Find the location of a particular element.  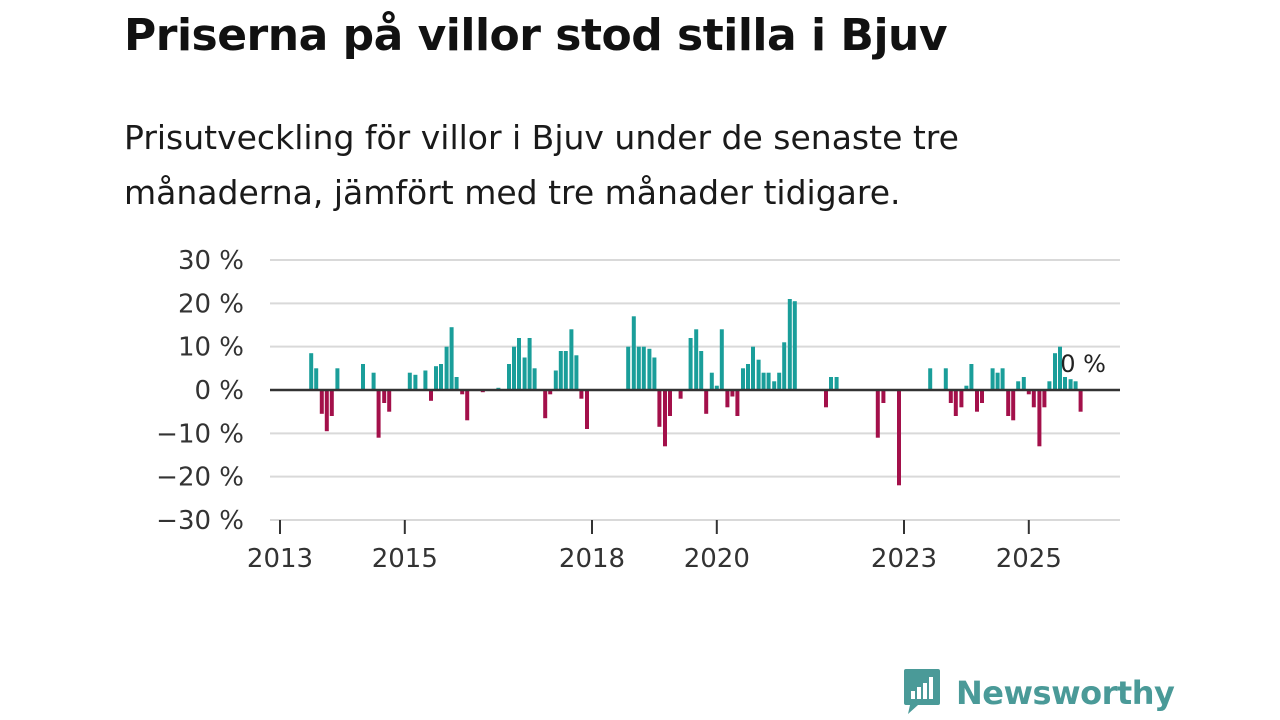

x-tick-label: 2020 is located at coordinates (717, 559).